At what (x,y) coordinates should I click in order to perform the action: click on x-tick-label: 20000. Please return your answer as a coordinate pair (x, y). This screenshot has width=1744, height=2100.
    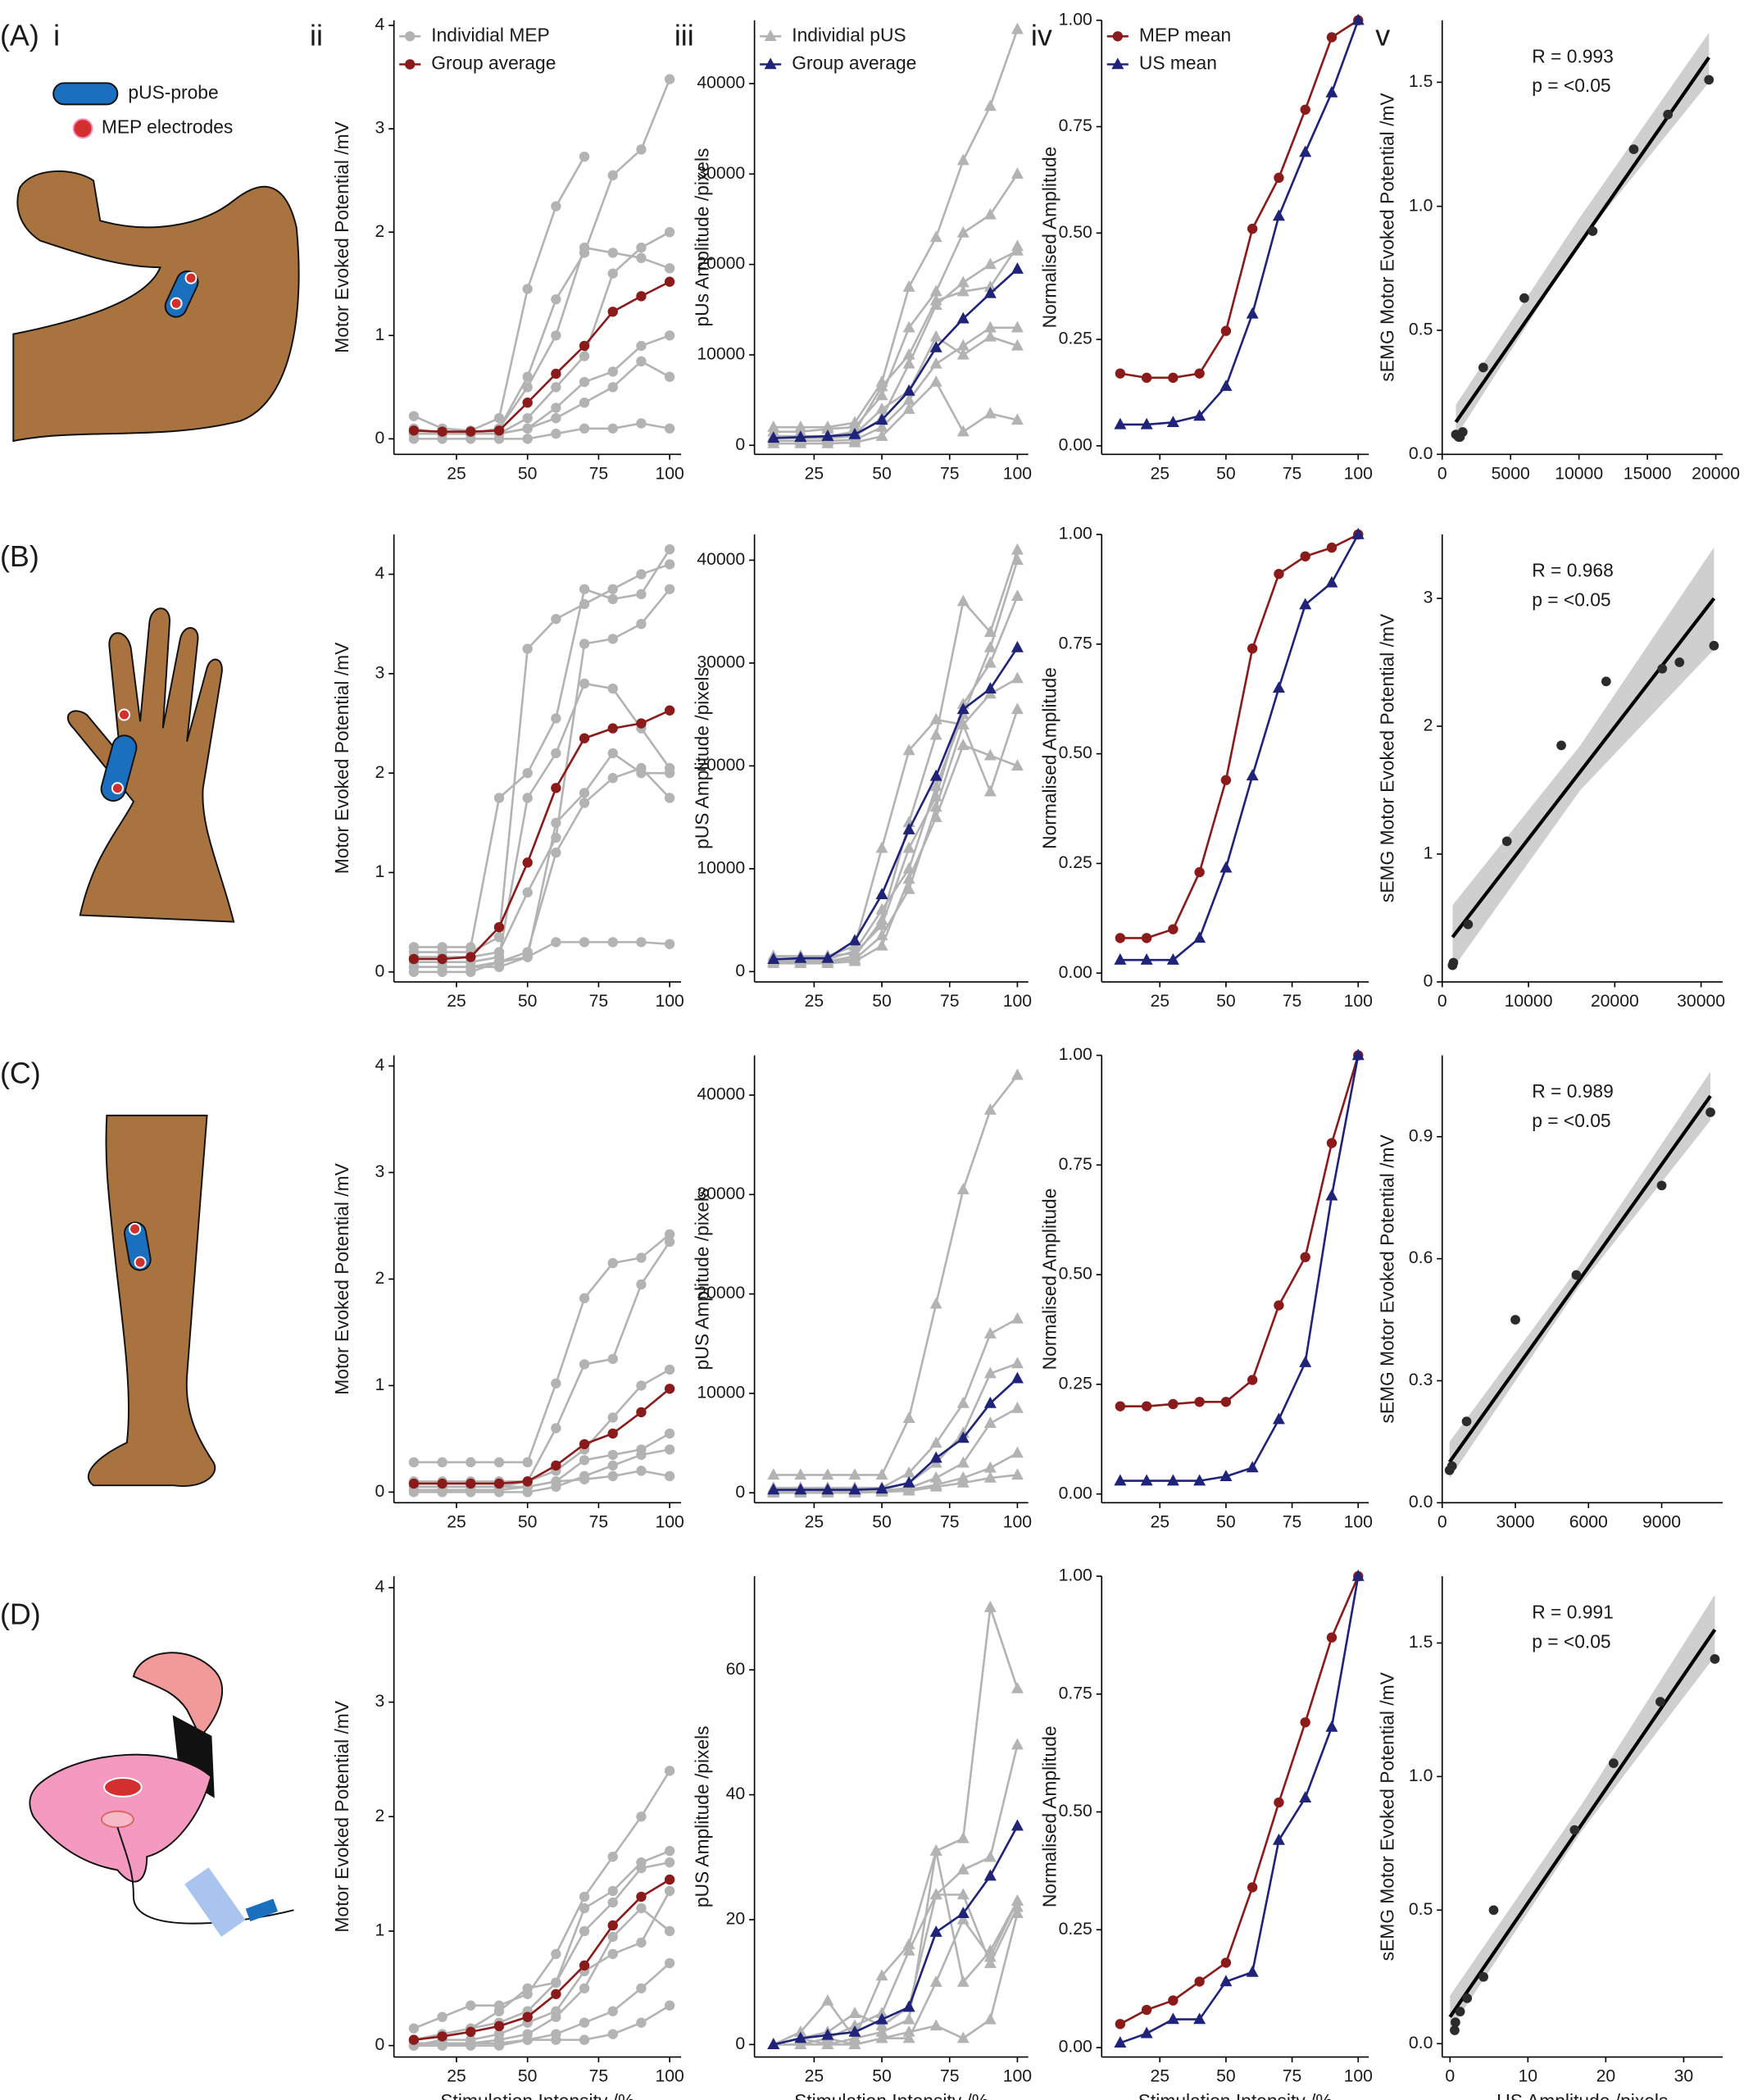
    Looking at the image, I should click on (1716, 473).